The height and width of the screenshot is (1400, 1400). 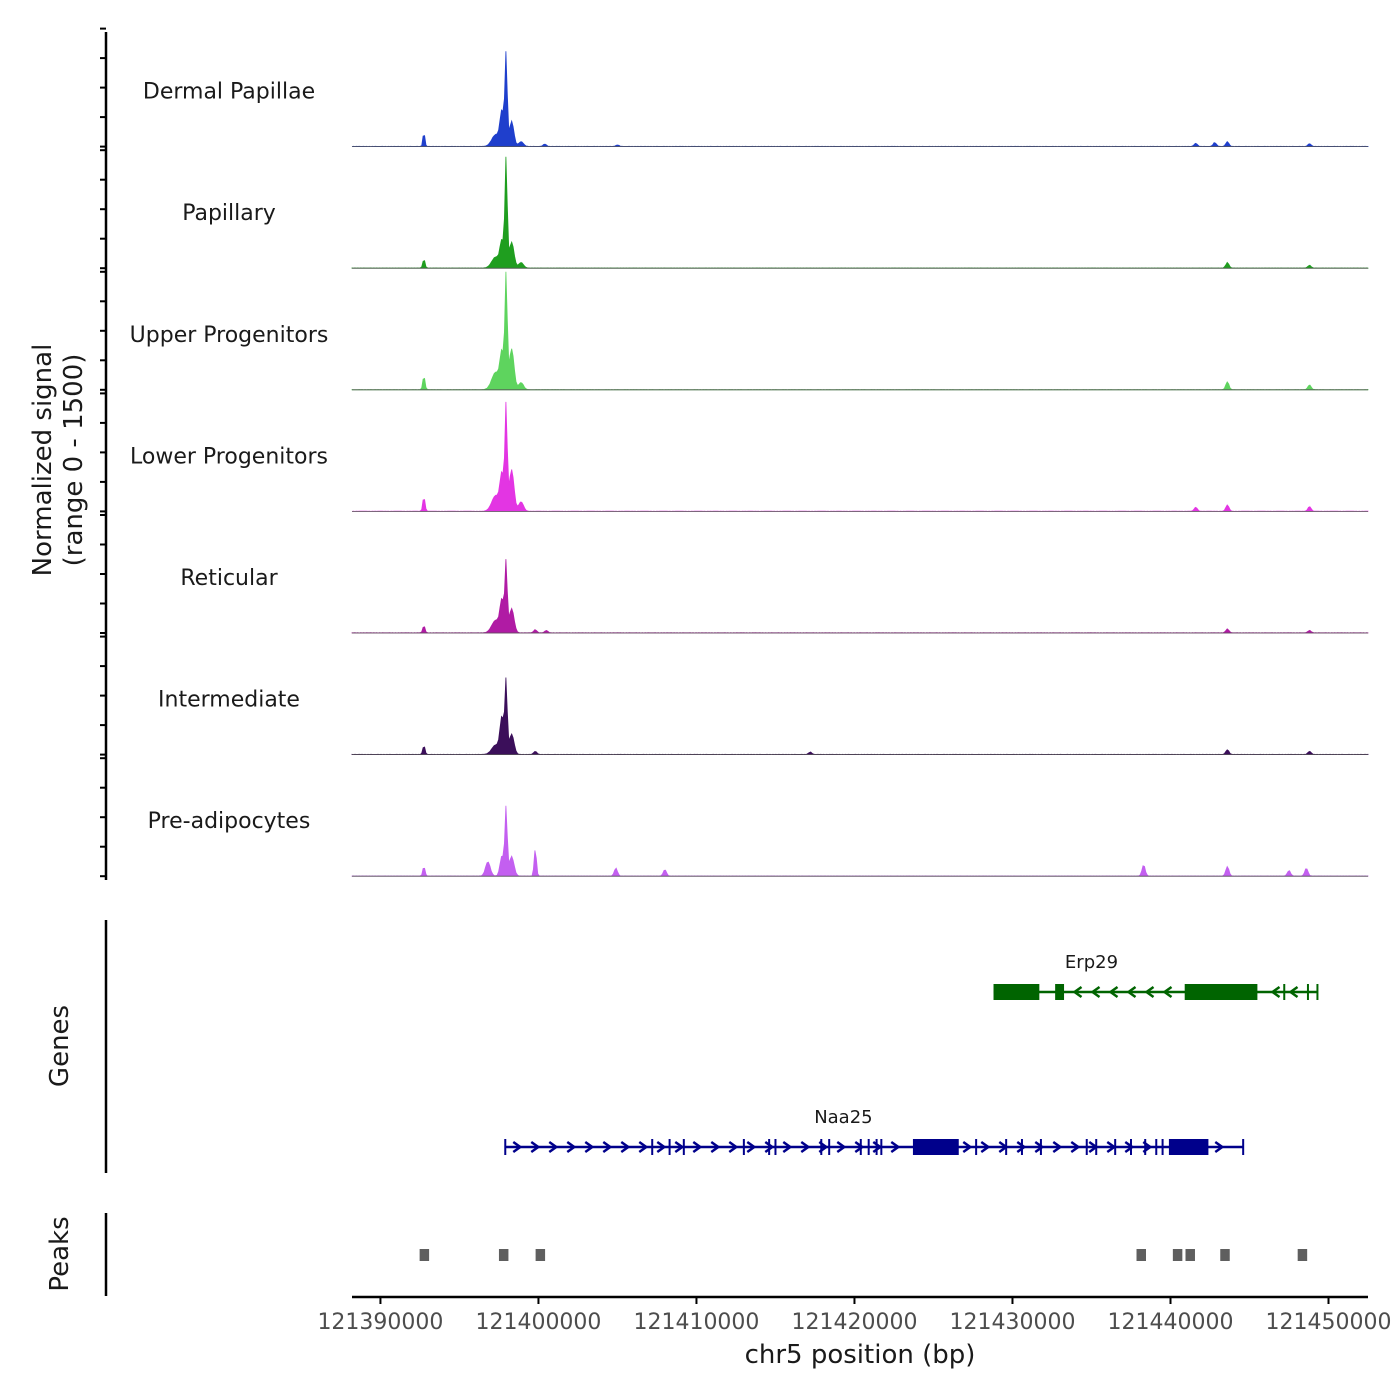 I want to click on genes-track-label: Genes, so click(x=60, y=1046).